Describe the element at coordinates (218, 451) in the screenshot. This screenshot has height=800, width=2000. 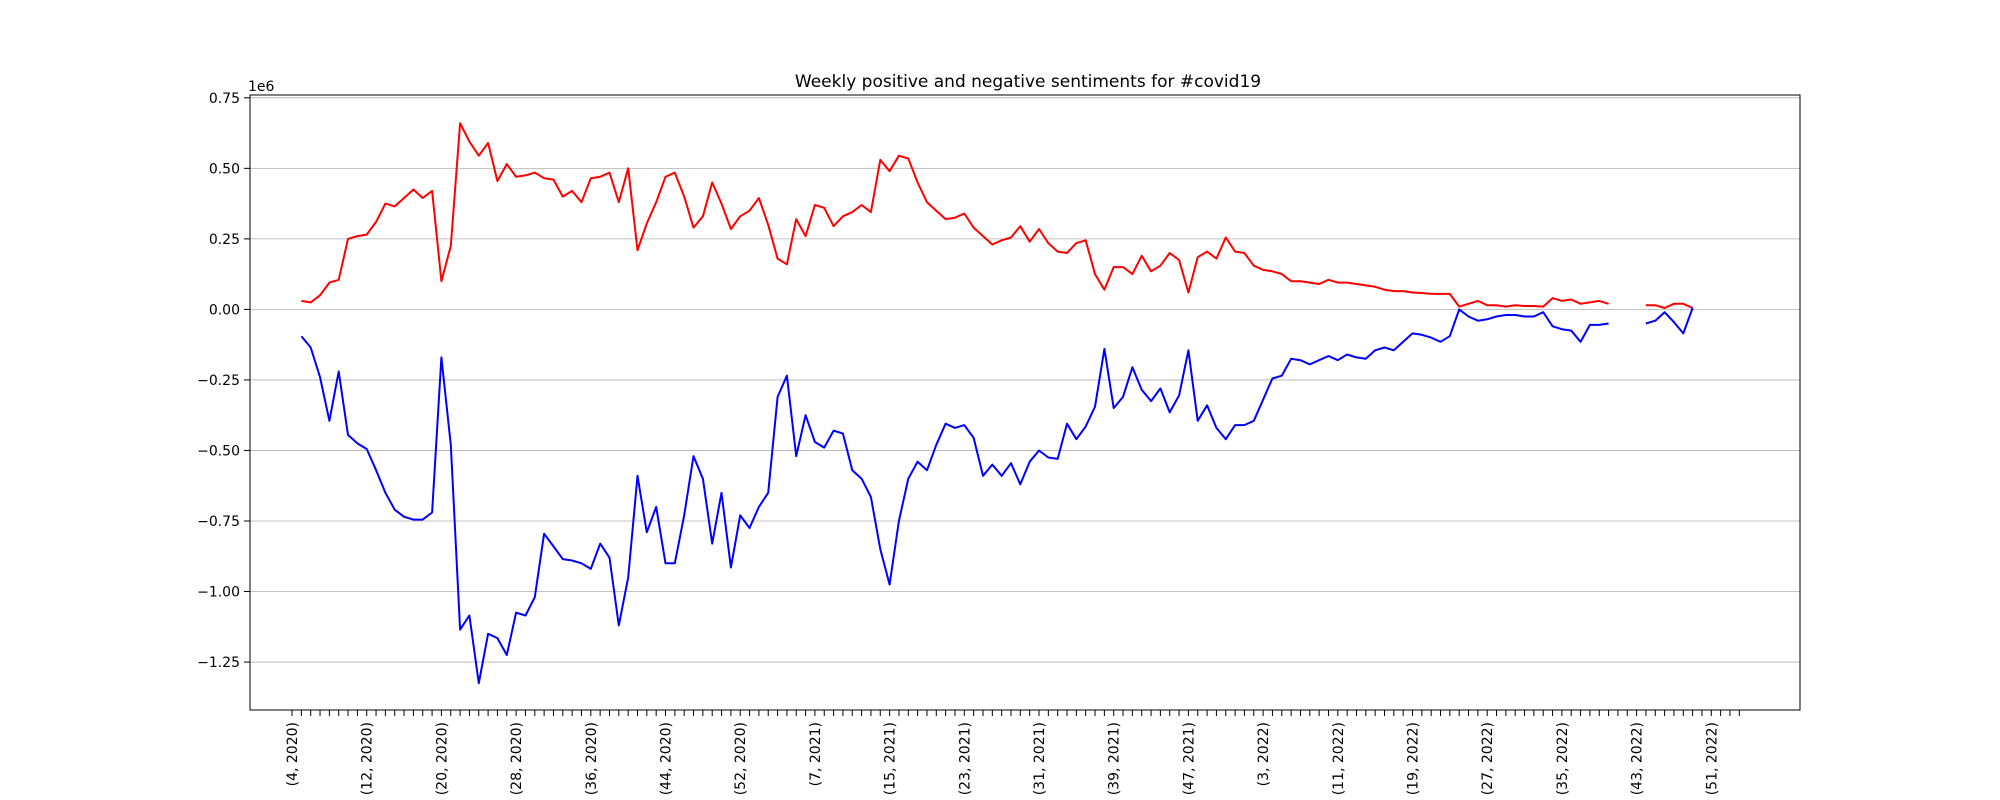
I see `y-tick-label: −0.50` at that location.